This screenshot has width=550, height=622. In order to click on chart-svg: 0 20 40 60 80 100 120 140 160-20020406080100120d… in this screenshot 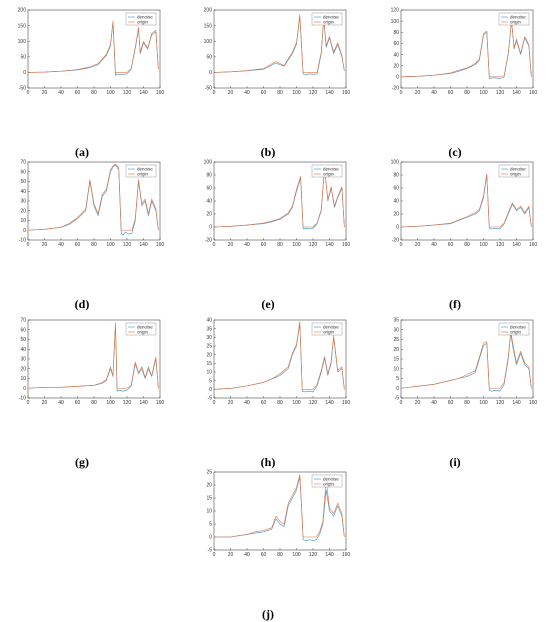, I will do `click(464, 52)`.